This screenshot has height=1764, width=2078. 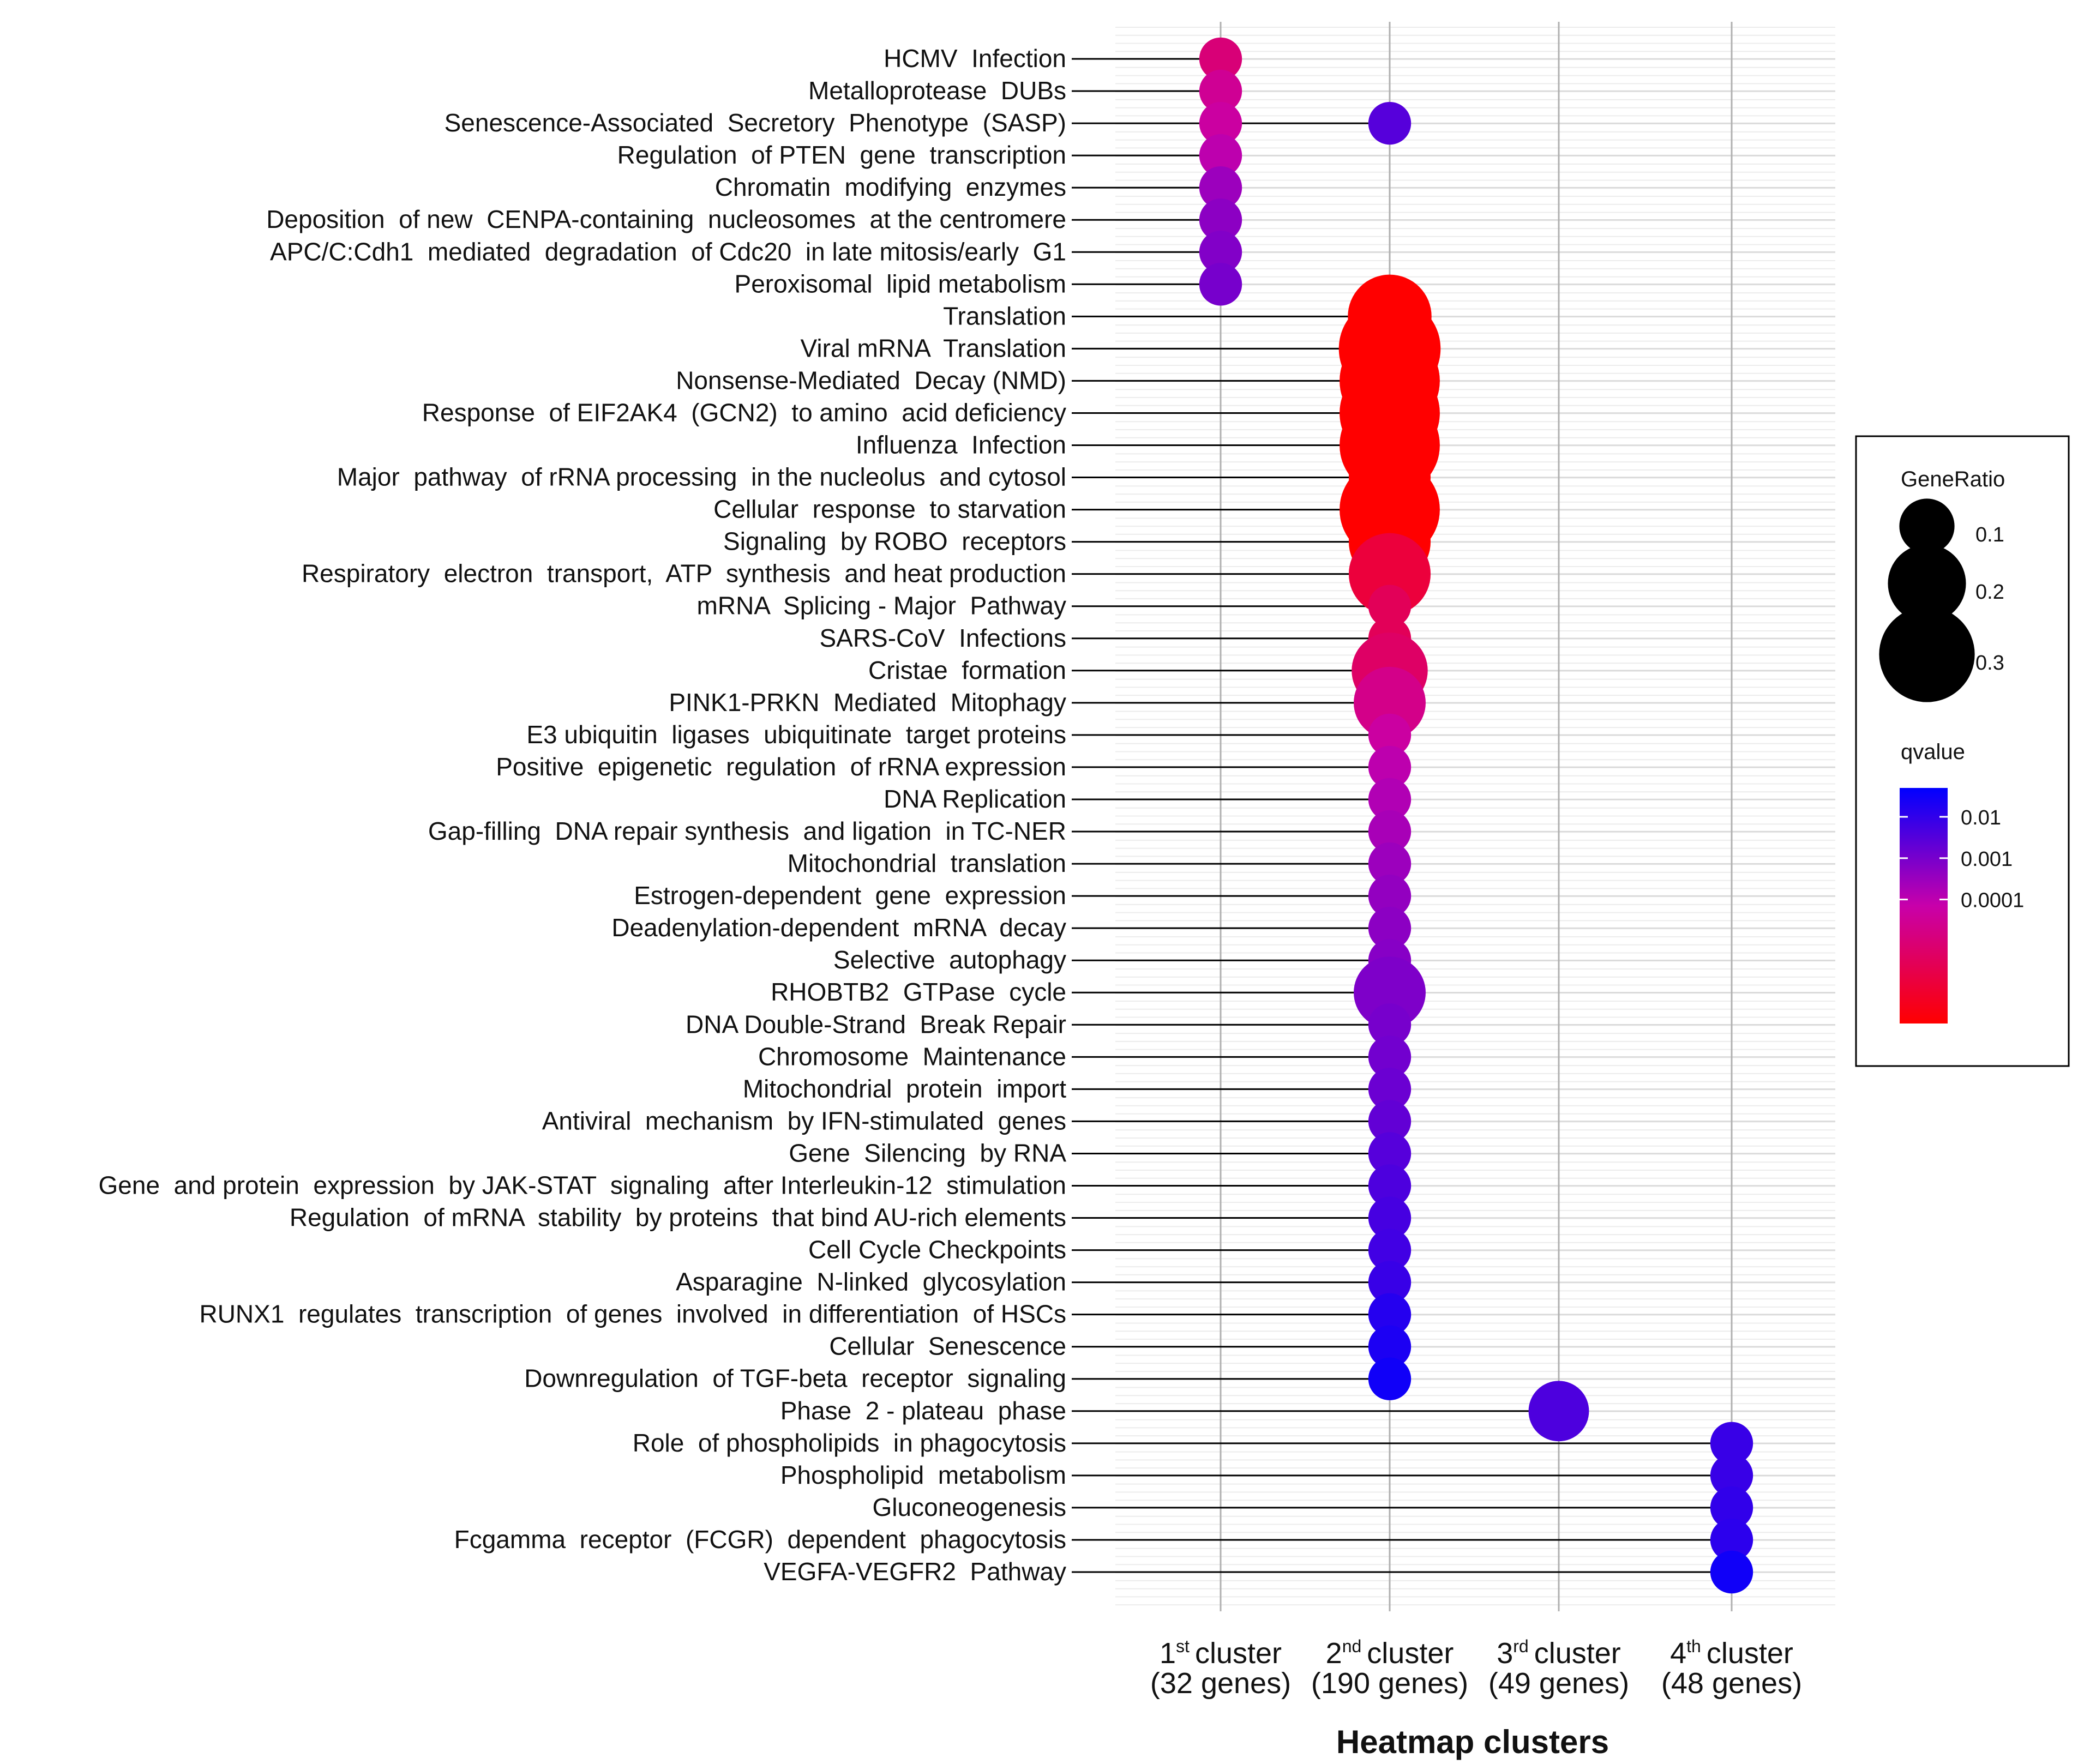 I want to click on term-label: Gluconeogenesis, so click(x=969, y=1507).